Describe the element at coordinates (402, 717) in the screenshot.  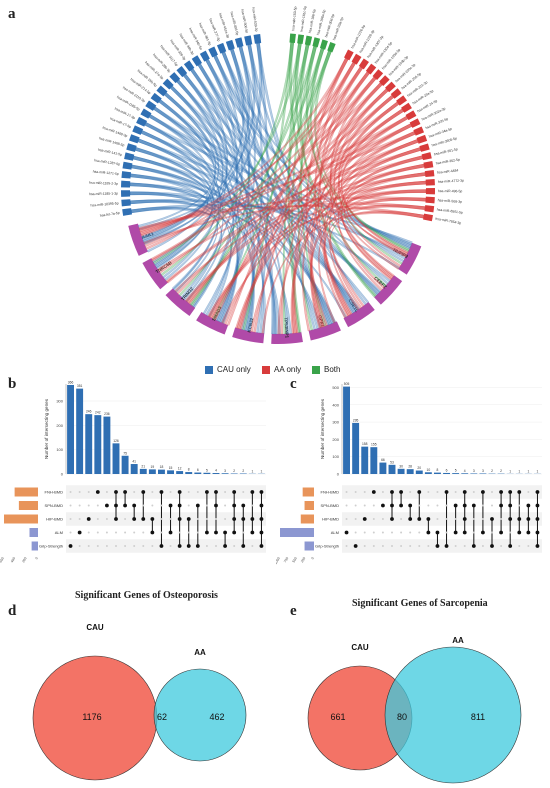
I see `venn-overlap-label: 80` at that location.